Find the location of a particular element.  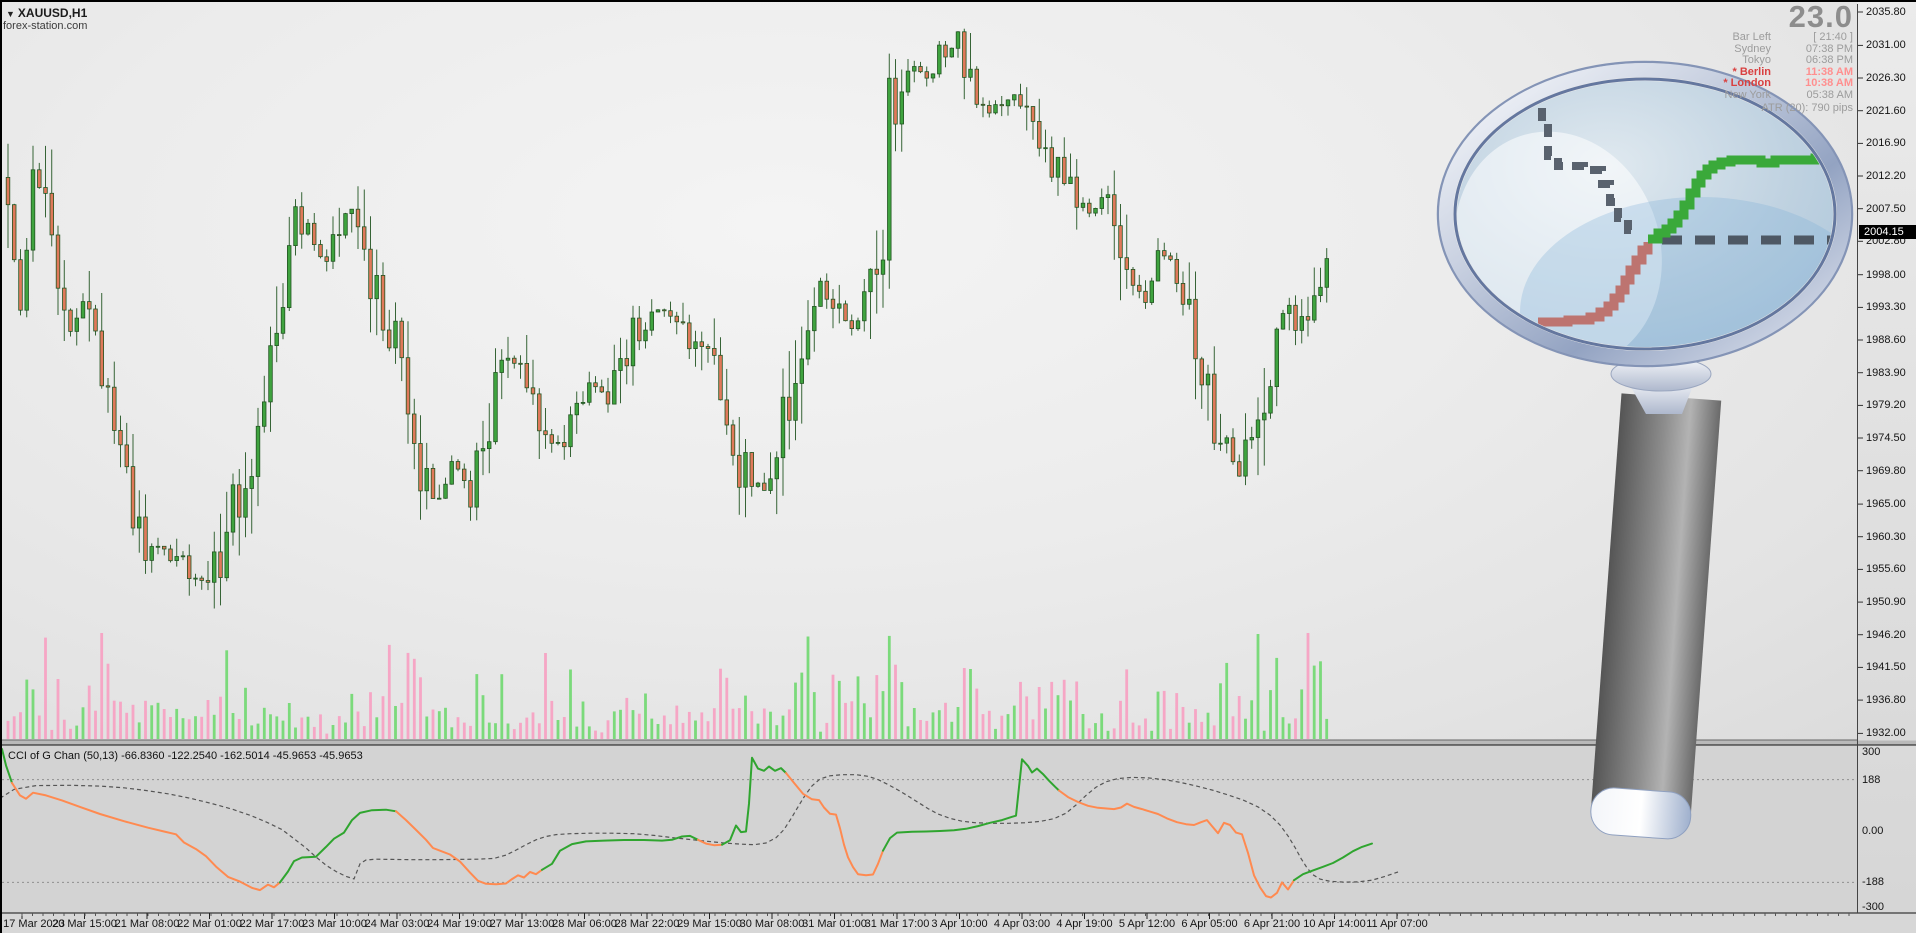

clock-row: Bar Left [ 21:40 ] is located at coordinates (1753, 37).